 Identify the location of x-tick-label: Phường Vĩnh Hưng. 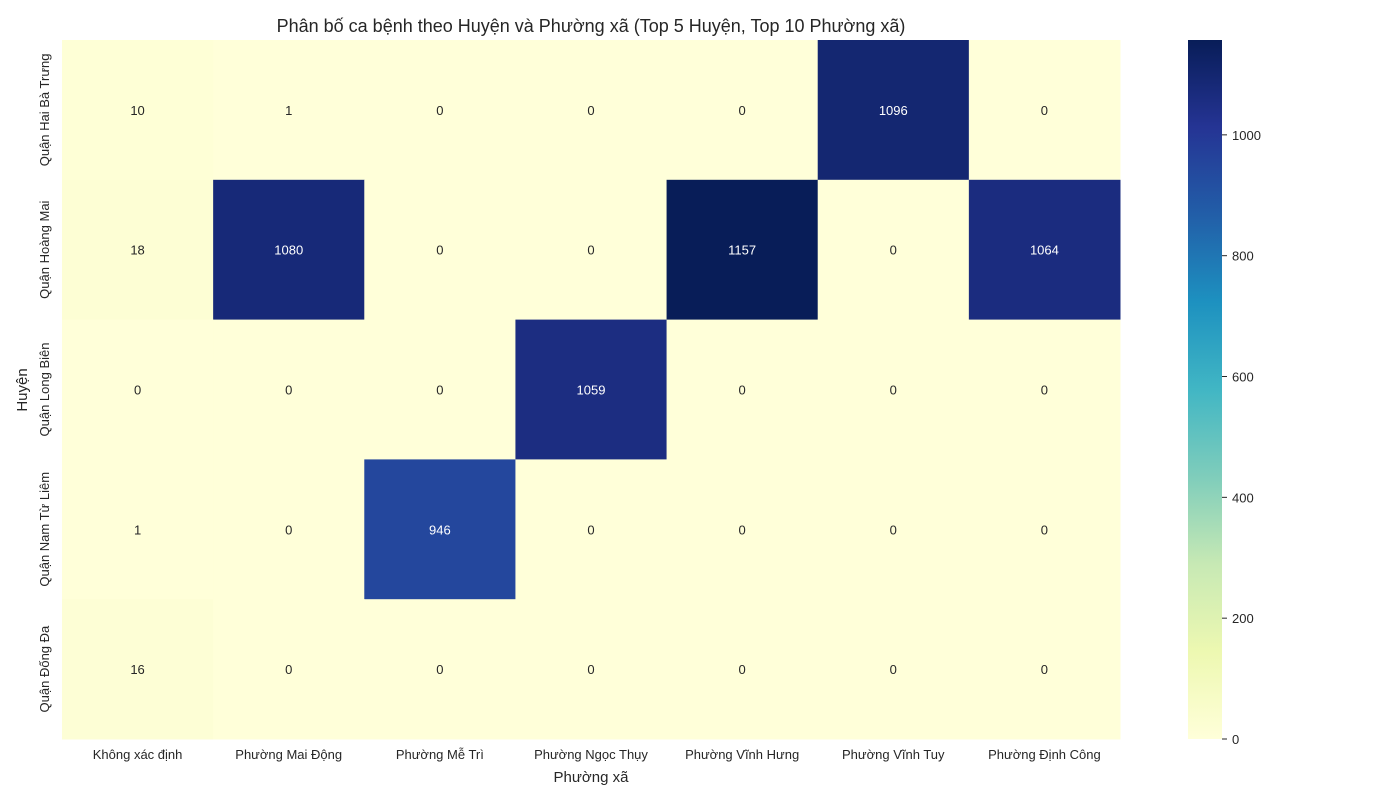
(742, 754).